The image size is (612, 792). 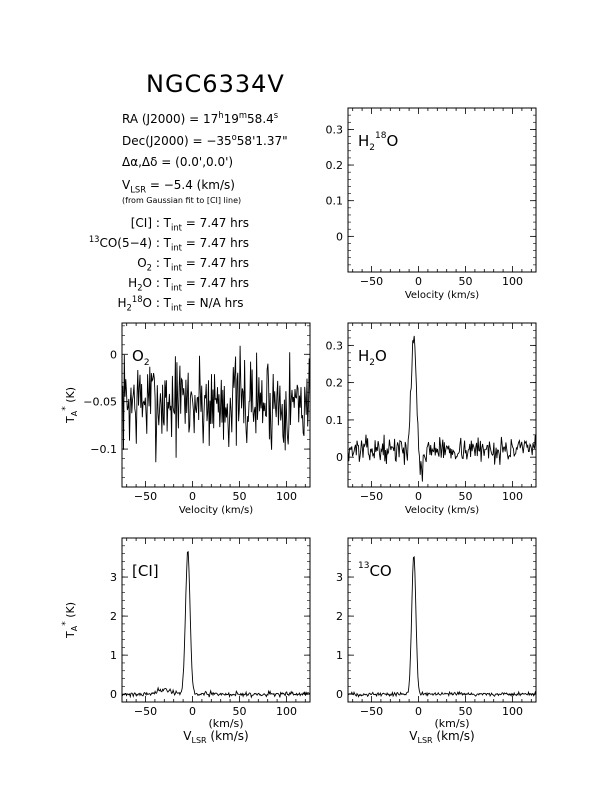 I want to click on integration-row: H2O : Tint = 7.47 hrs, so click(x=165, y=284).